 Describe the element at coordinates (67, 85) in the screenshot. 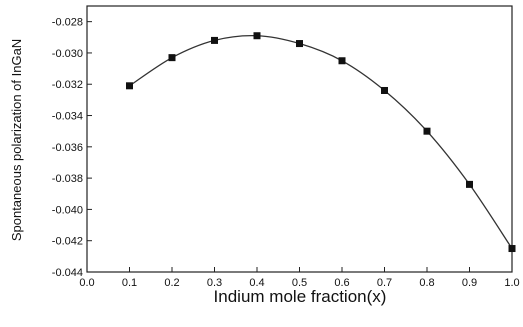

I see `y-tick-label: -0.032` at that location.